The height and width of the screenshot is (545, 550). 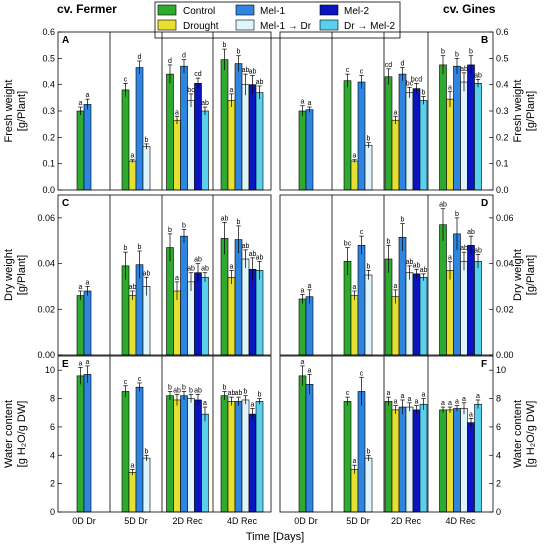 I want to click on cultivar-title-fermer: cv. Fermer, so click(x=87, y=9).